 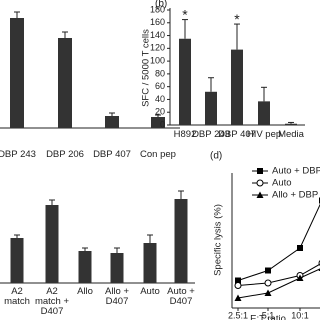 What do you see at coordinates (162, 124) in the screenshot?
I see `y-tick-label: 0` at bounding box center [162, 124].